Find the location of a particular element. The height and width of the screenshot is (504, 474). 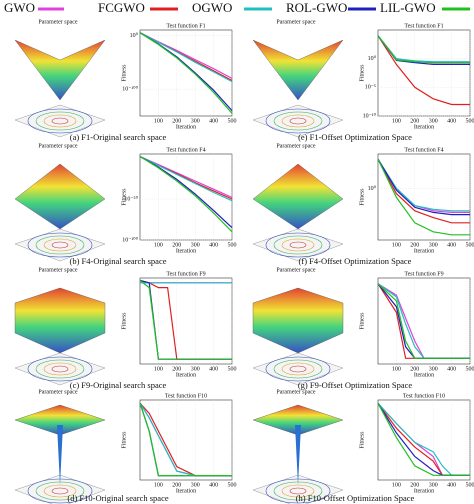

y-tick-label: 10⁻⁵ is located at coordinates (370, 88).